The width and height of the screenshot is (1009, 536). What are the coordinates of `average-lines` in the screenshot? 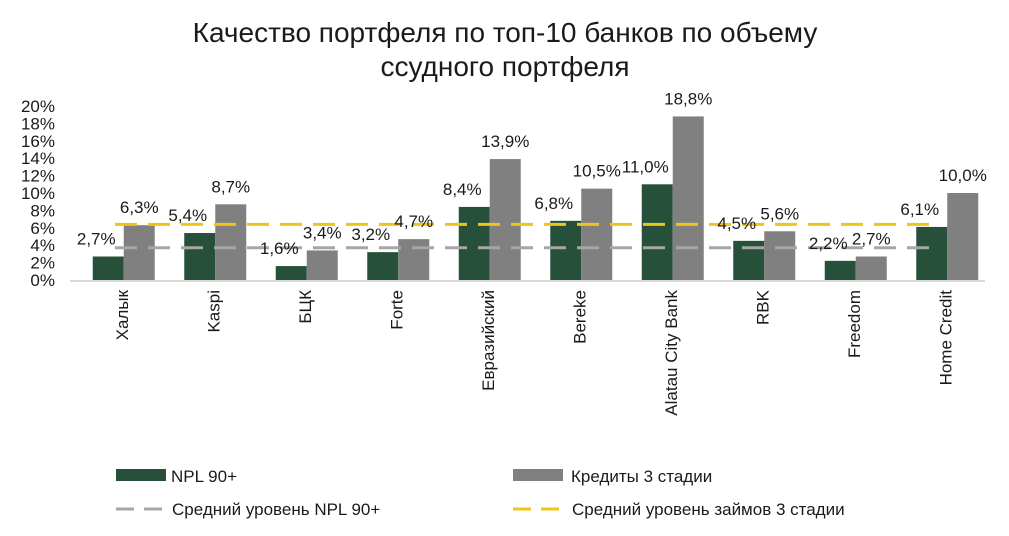 It's located at (527, 236).